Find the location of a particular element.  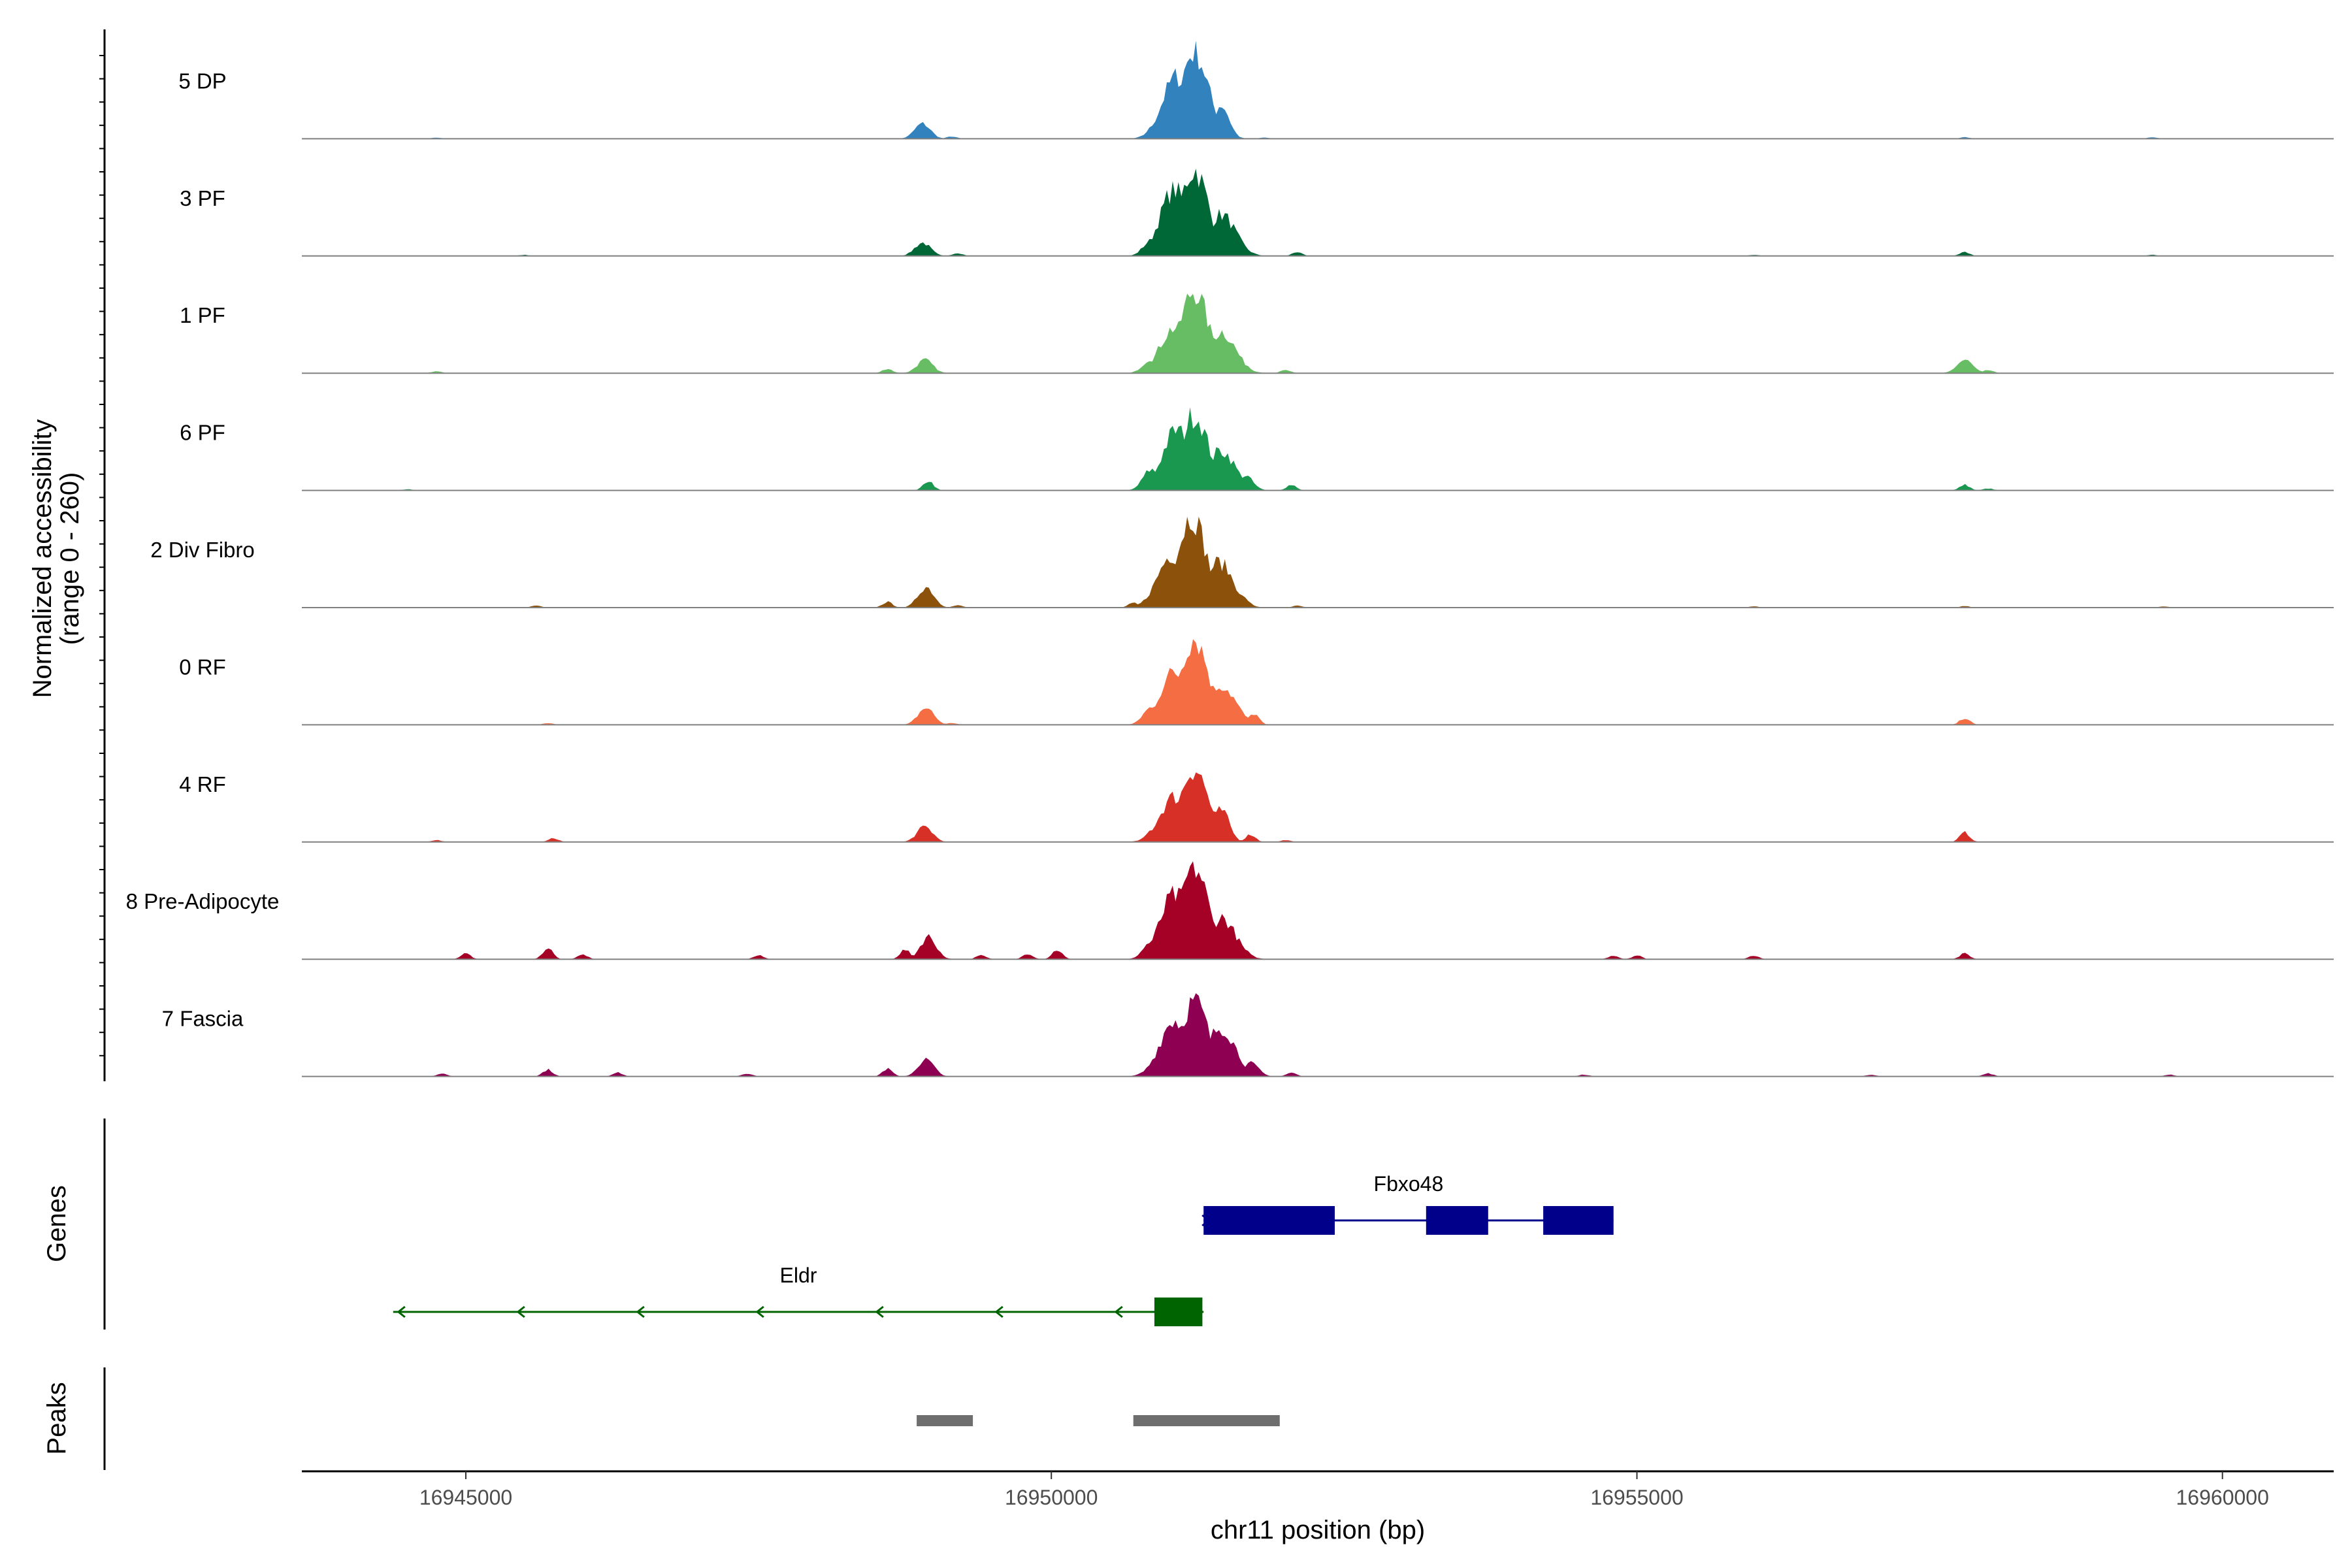

coverage-y-axis is located at coordinates (102, 555).